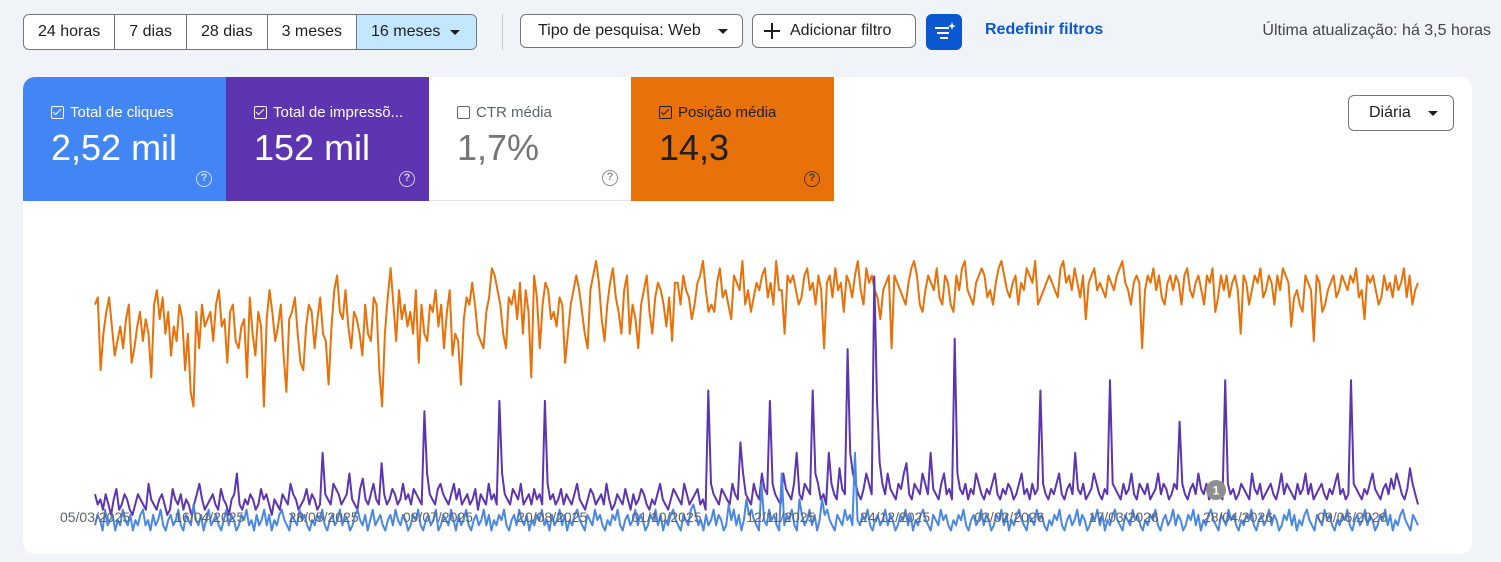 This screenshot has height=562, width=1501. Describe the element at coordinates (438, 517) in the screenshot. I see `x-tick-label: 09/07/2025` at that location.